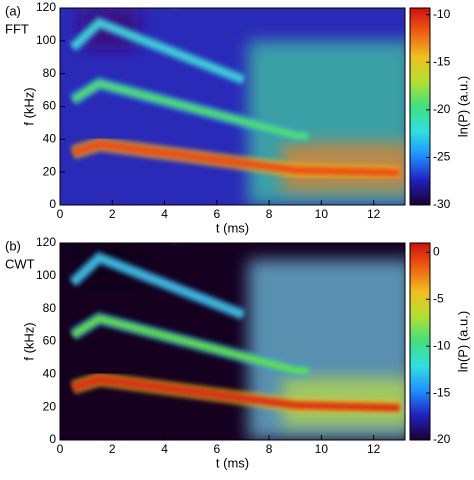 The image size is (474, 480). I want to click on colorbar-tick-label: -25, so click(442, 157).